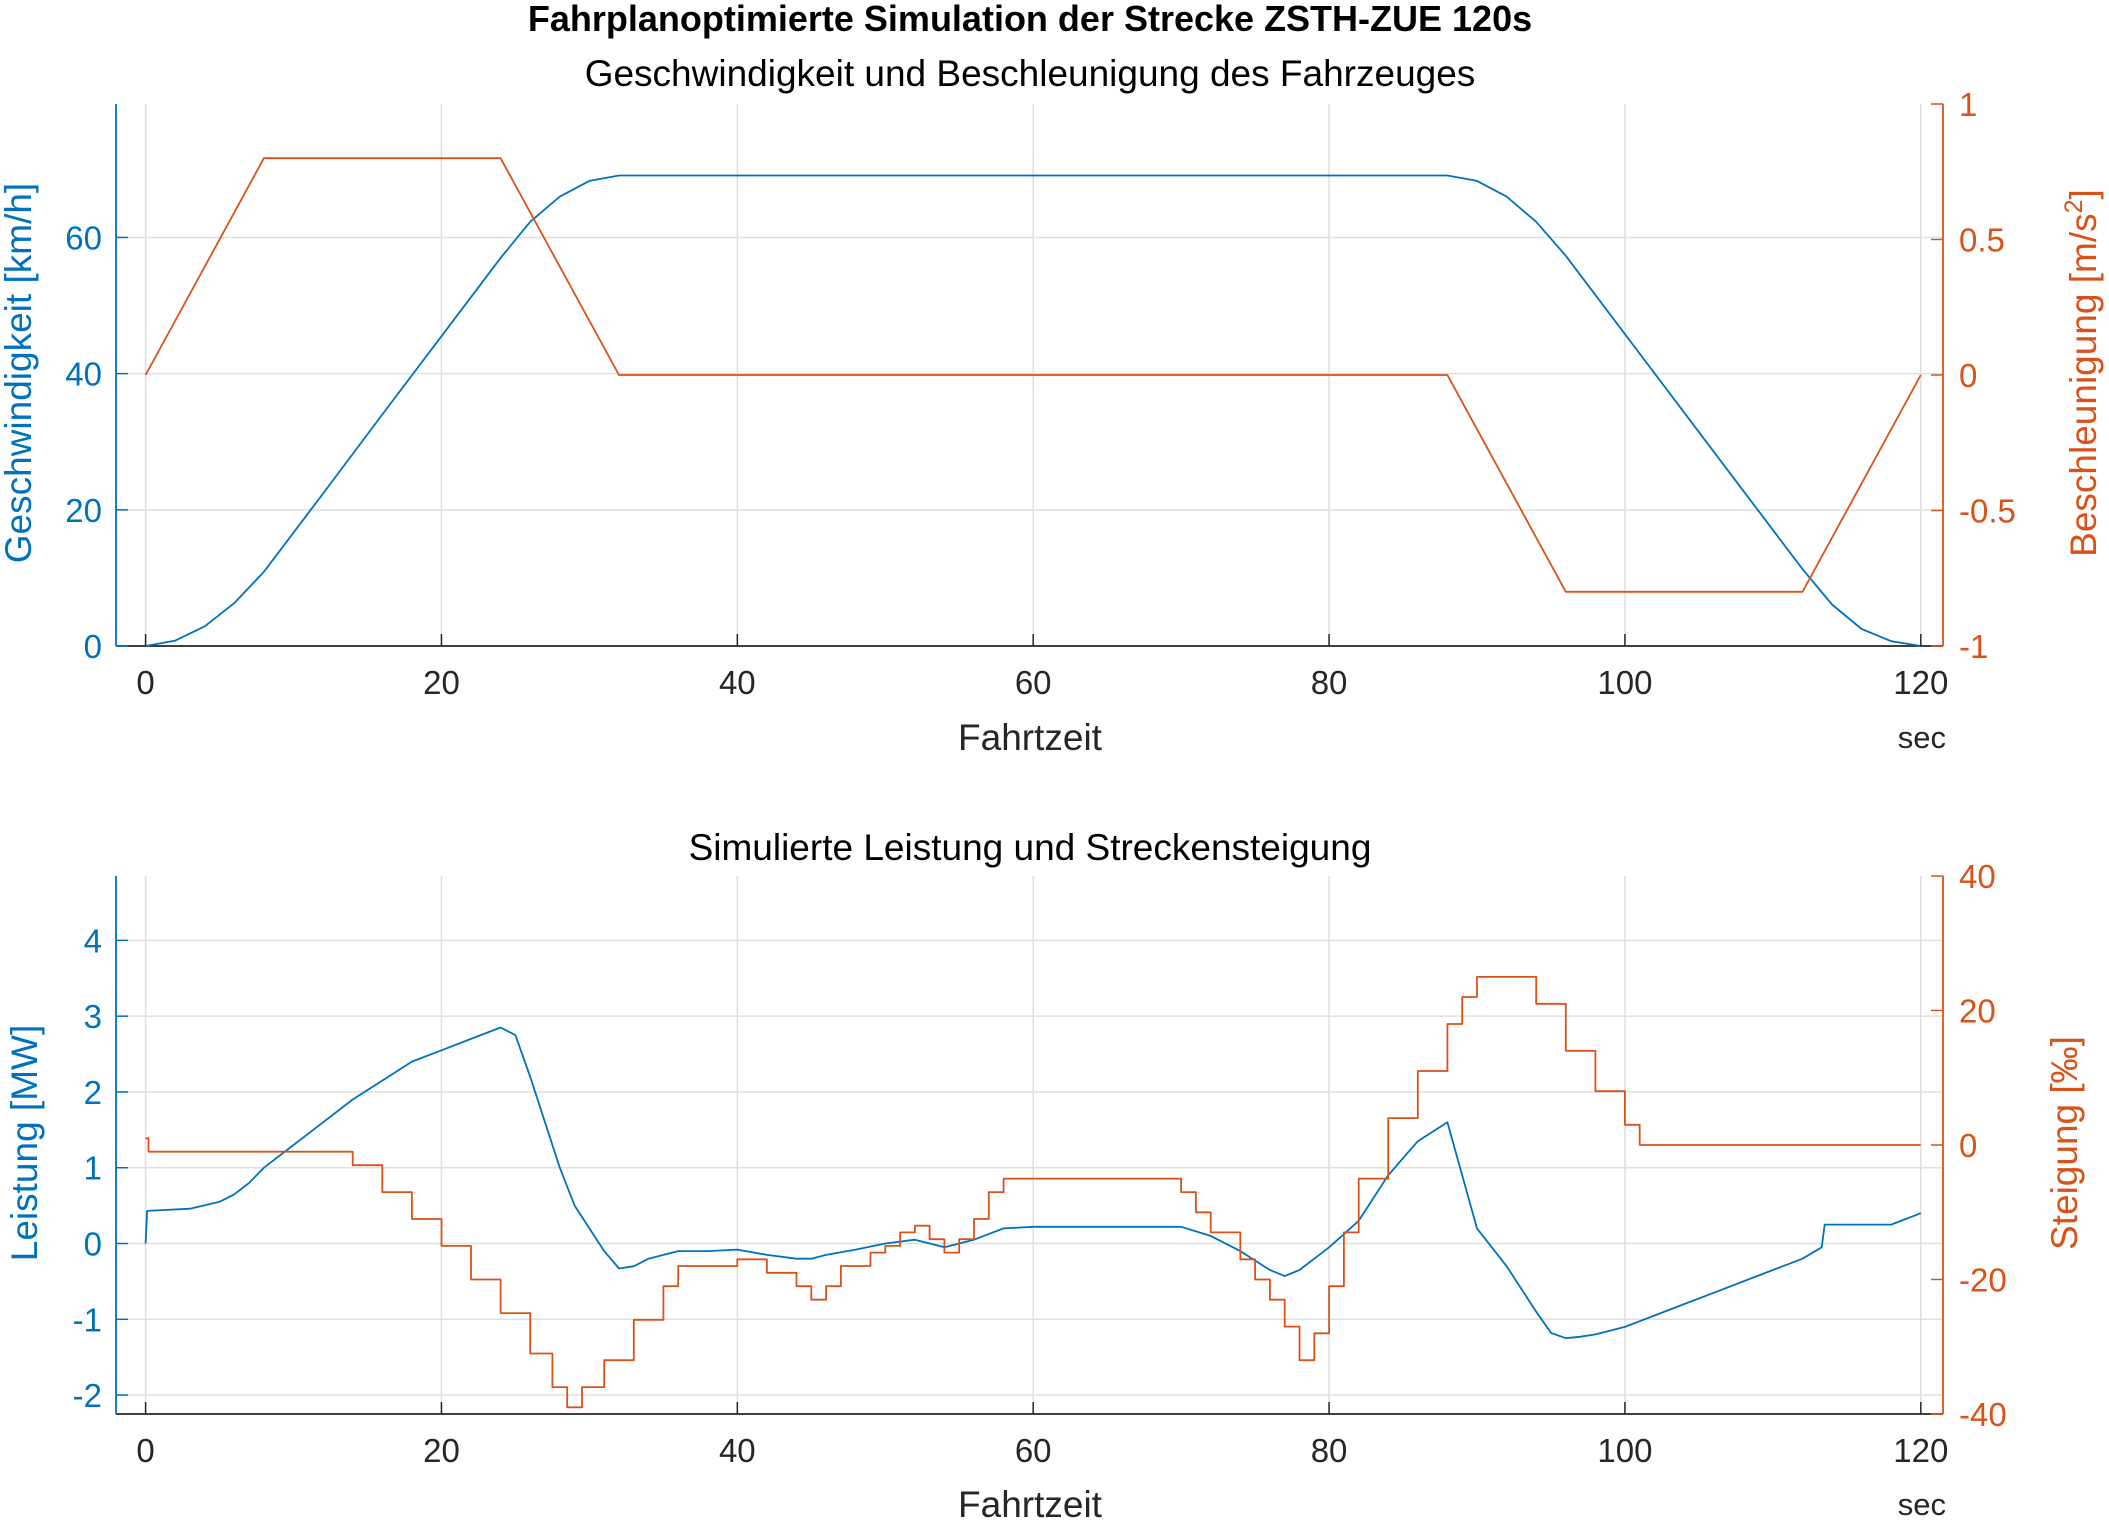 The width and height of the screenshot is (2109, 1525). I want to click on y-left-tick-label: 60, so click(83, 237).